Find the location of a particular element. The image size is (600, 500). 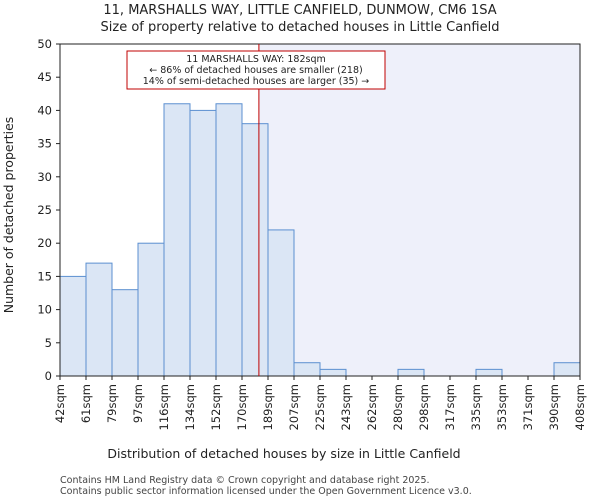

bar-42sqm is located at coordinates (73, 326).